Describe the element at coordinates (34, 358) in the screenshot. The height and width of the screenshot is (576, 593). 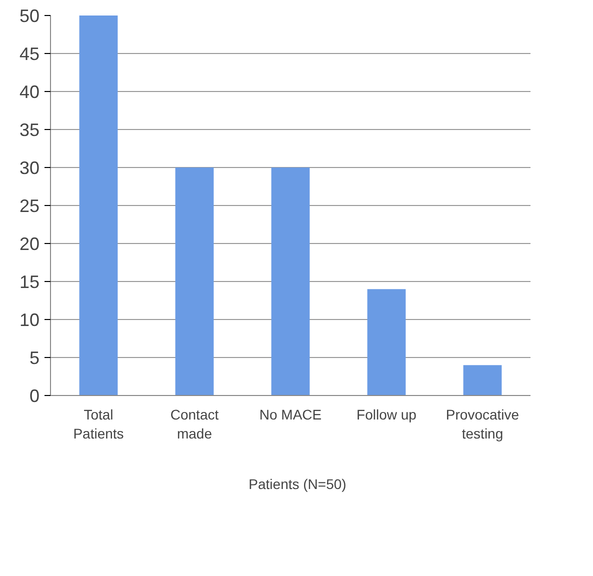
I see `y-tick-label: 5` at that location.